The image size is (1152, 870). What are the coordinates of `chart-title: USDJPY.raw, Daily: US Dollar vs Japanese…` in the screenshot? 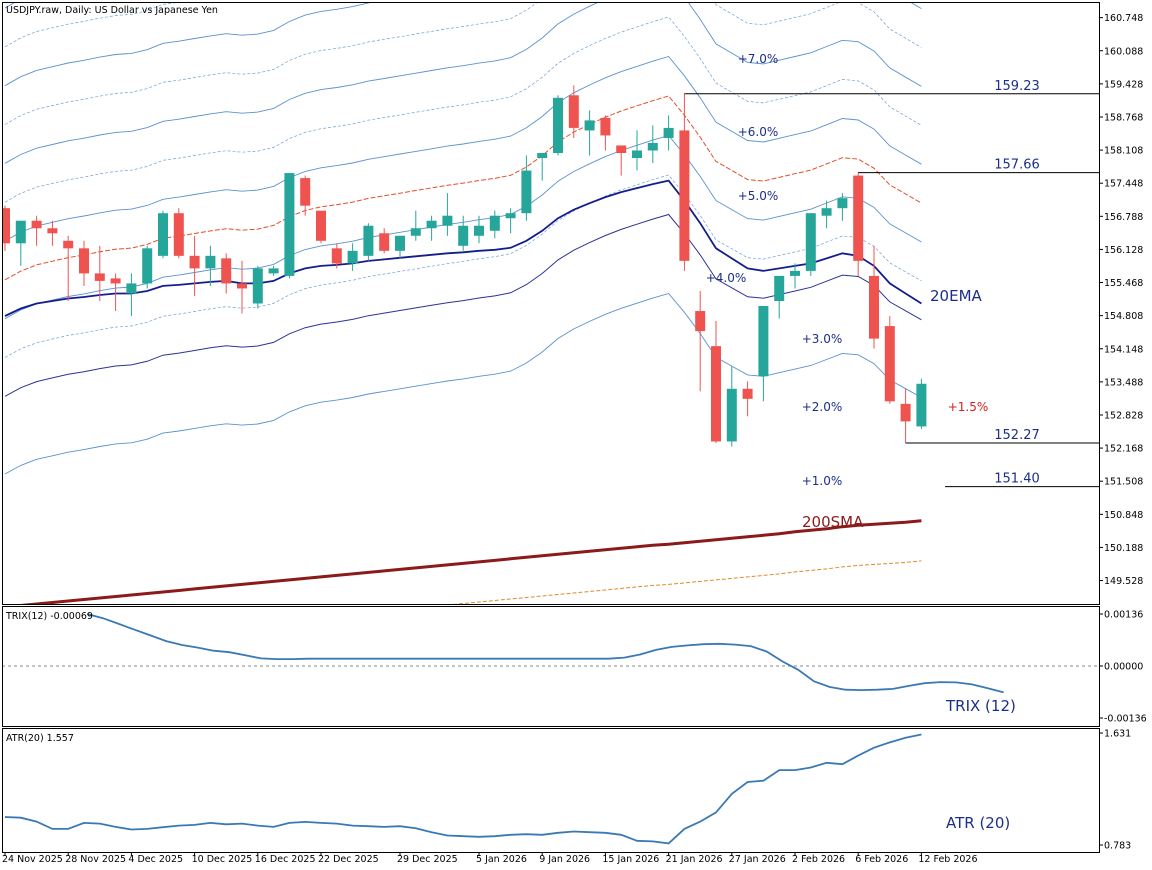 It's located at (112, 10).